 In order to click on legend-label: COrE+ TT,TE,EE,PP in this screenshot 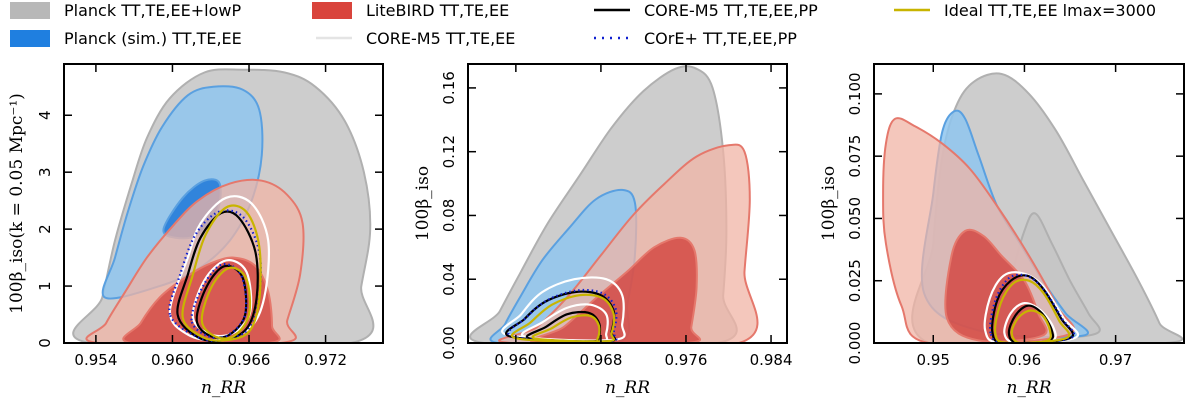, I will do `click(720, 38)`.